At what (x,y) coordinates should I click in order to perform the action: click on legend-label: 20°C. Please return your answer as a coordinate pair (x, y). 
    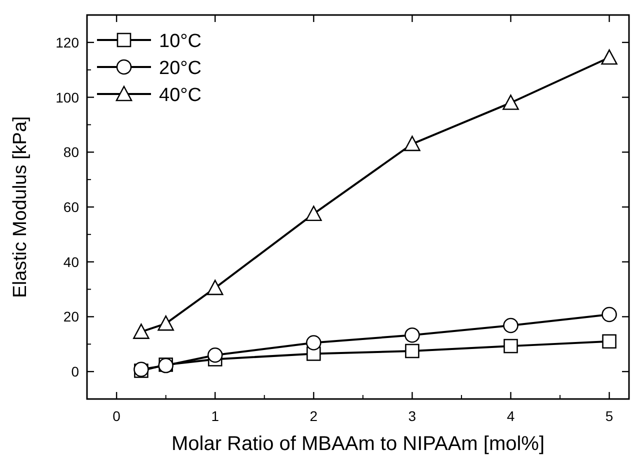
    Looking at the image, I should click on (180, 68).